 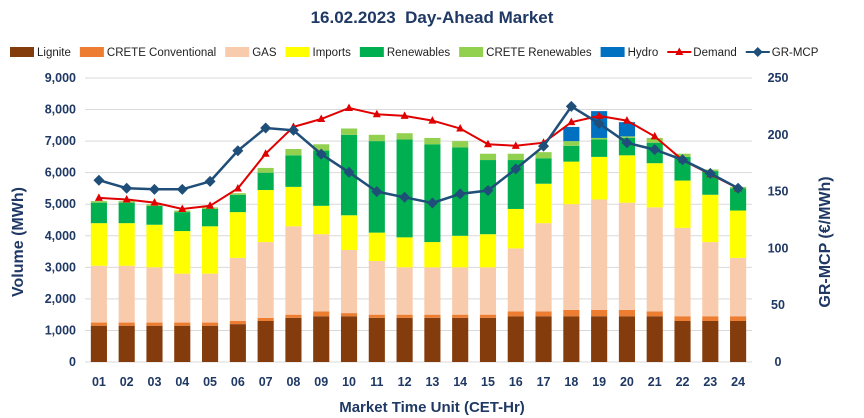 I want to click on legend-item-gr-mcp: GR-MCP, so click(x=782, y=53).